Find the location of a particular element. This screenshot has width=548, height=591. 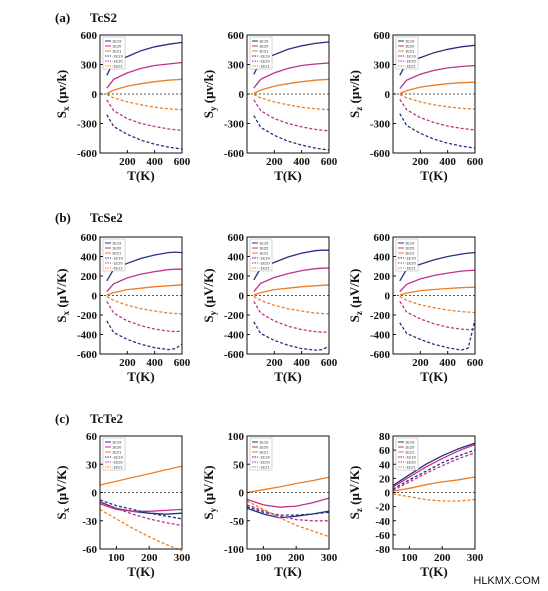

y-axis-title: Sy (μv/k) is located at coordinates (209, 94).